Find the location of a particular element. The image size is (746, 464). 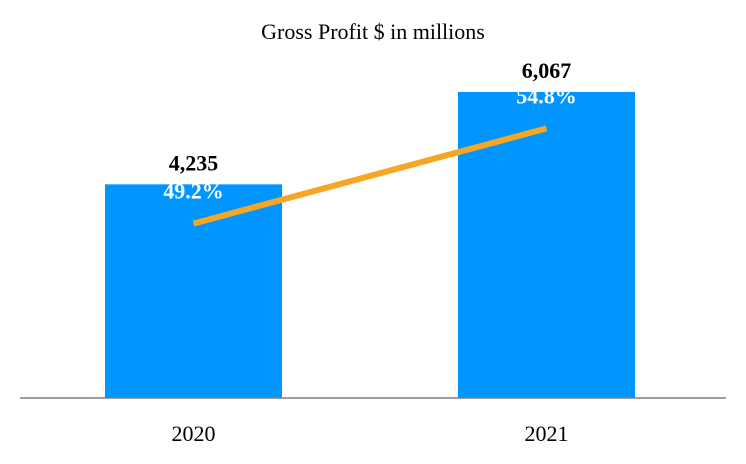

x-tick-2020: 2020 is located at coordinates (194, 433).